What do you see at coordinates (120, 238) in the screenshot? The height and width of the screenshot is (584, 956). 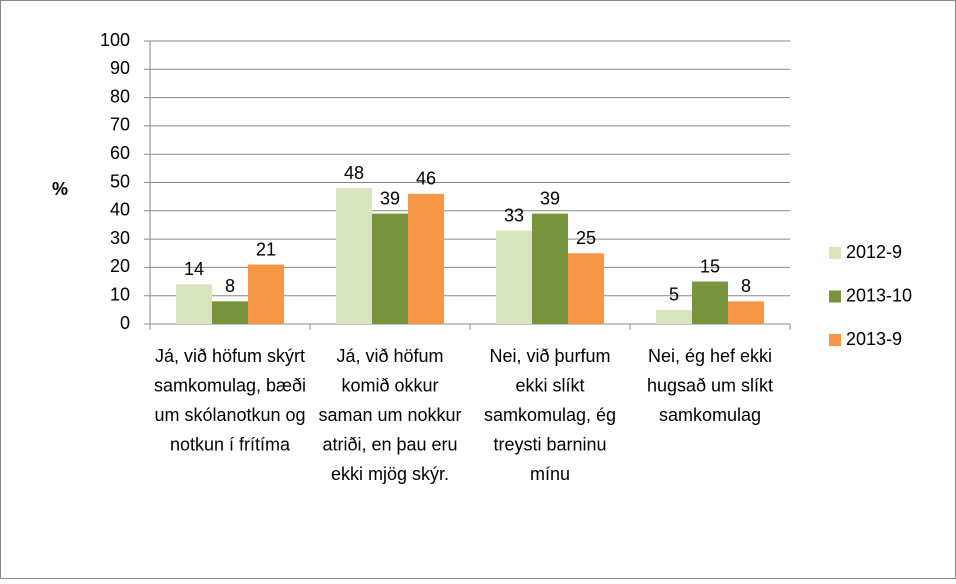 I see `y-tick-label: 30` at bounding box center [120, 238].